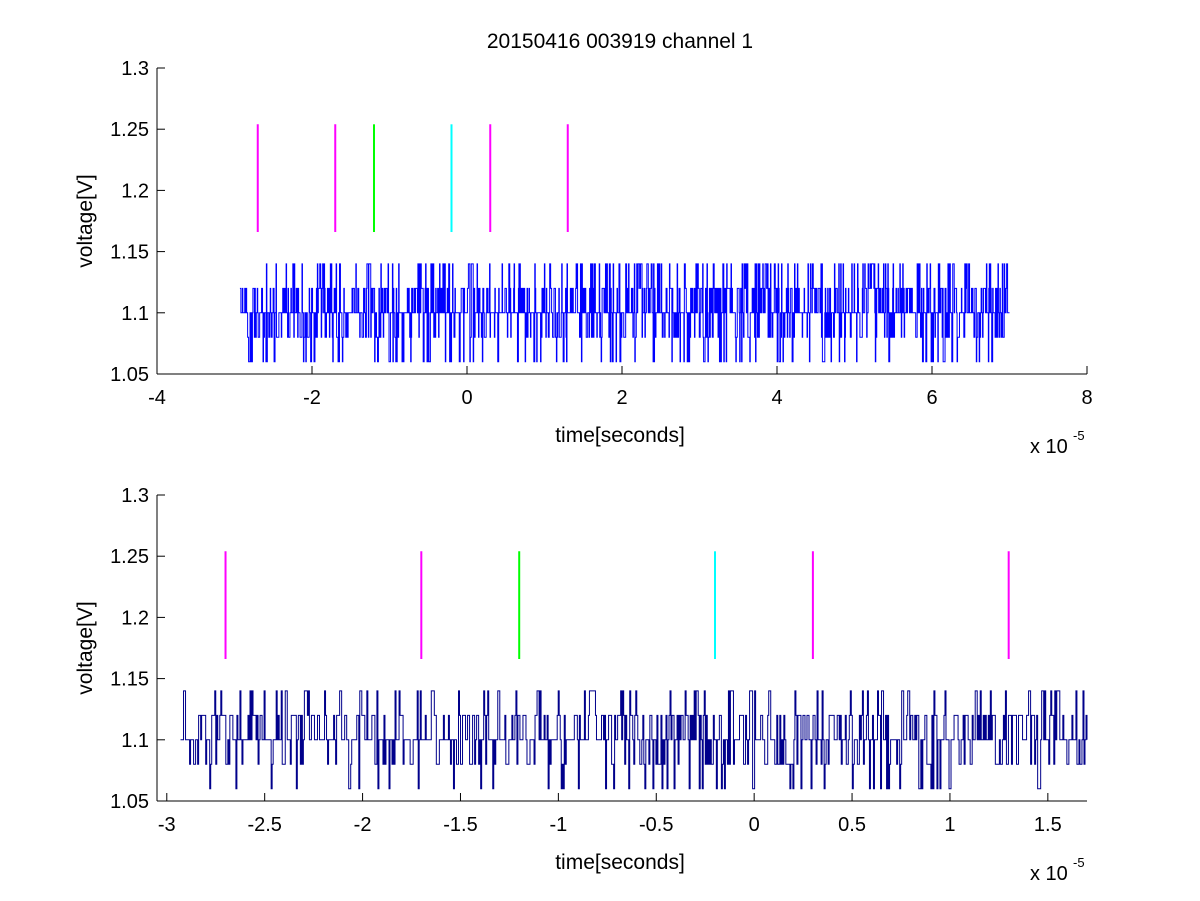 The width and height of the screenshot is (1200, 901). Describe the element at coordinates (621, 398) in the screenshot. I see `x-tick-label: 2` at that location.